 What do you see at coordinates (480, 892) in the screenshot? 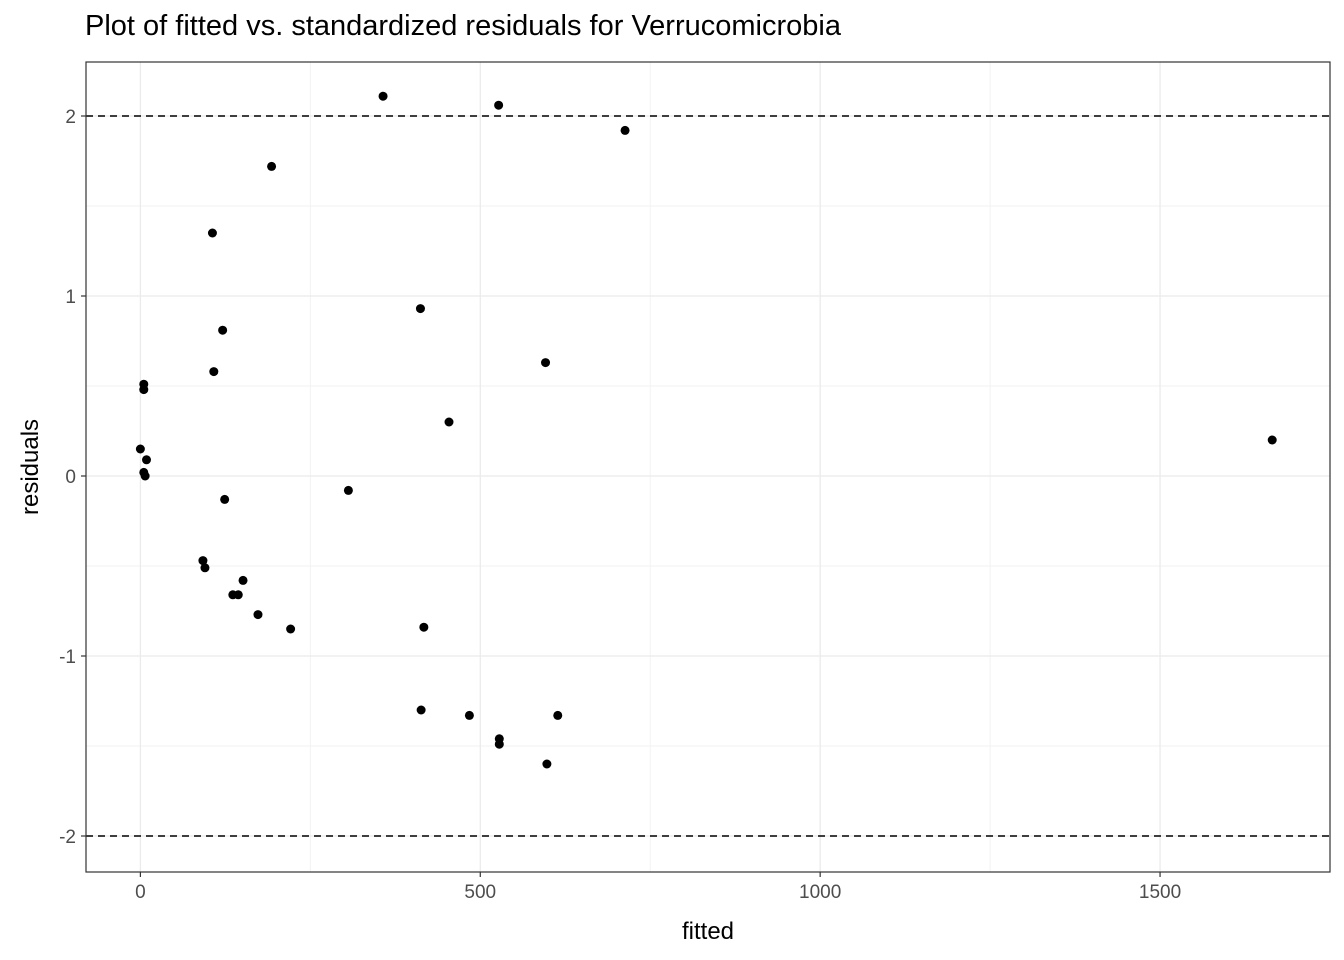
I see `x-tick-label: 500` at bounding box center [480, 892].